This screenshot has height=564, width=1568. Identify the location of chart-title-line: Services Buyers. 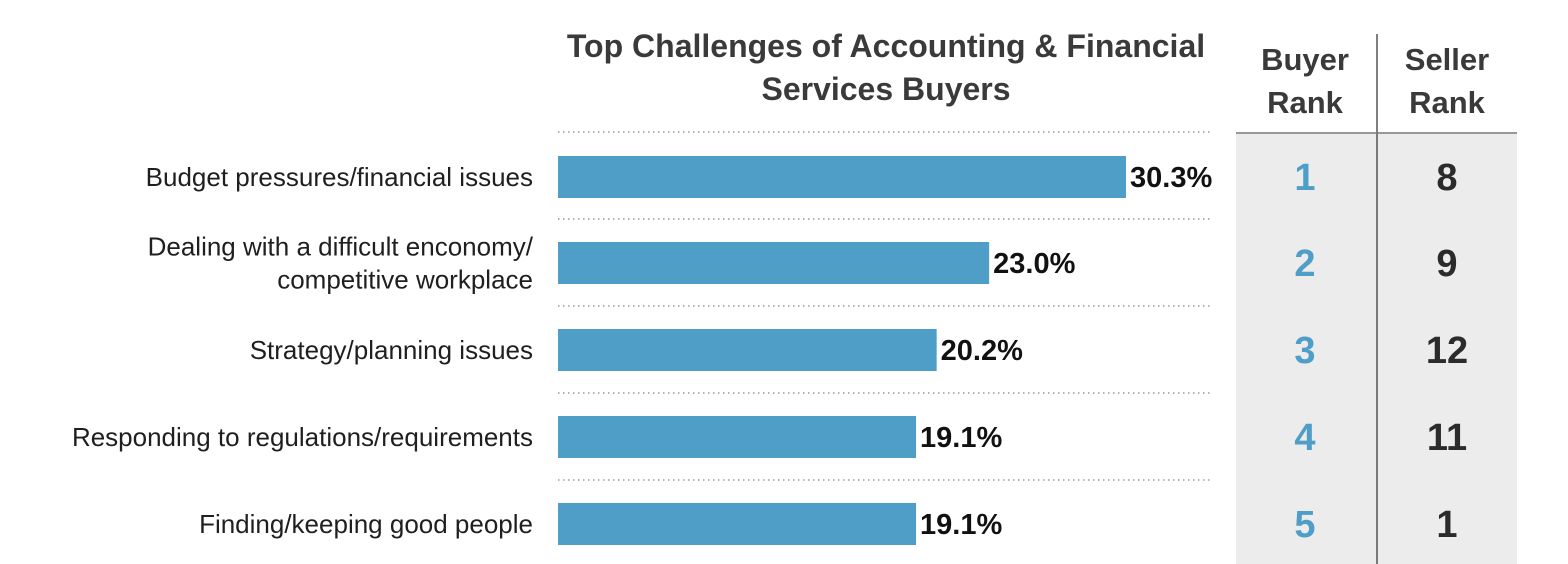
(885, 89).